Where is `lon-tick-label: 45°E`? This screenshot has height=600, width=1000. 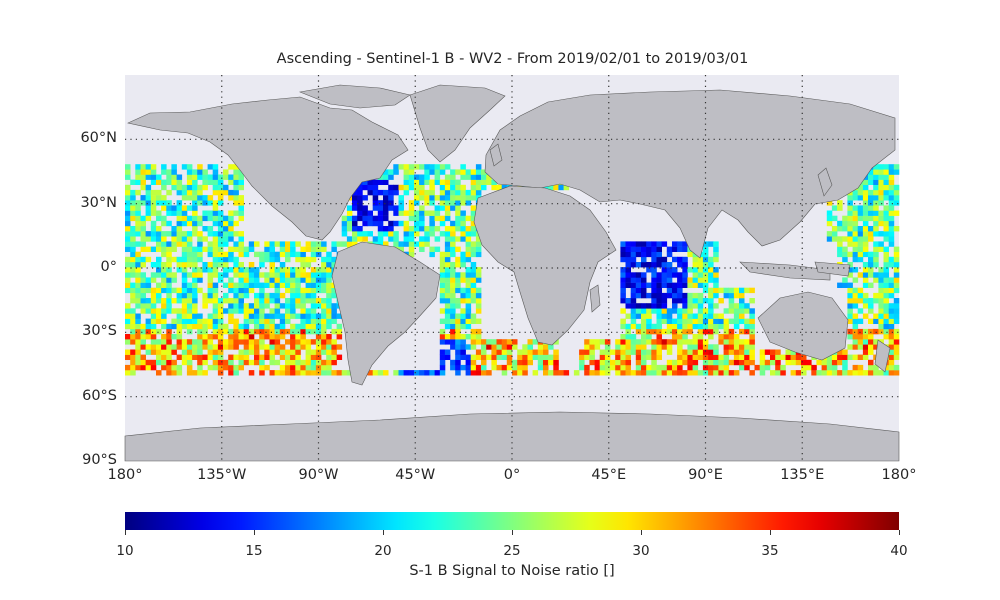 lon-tick-label: 45°E is located at coordinates (609, 475).